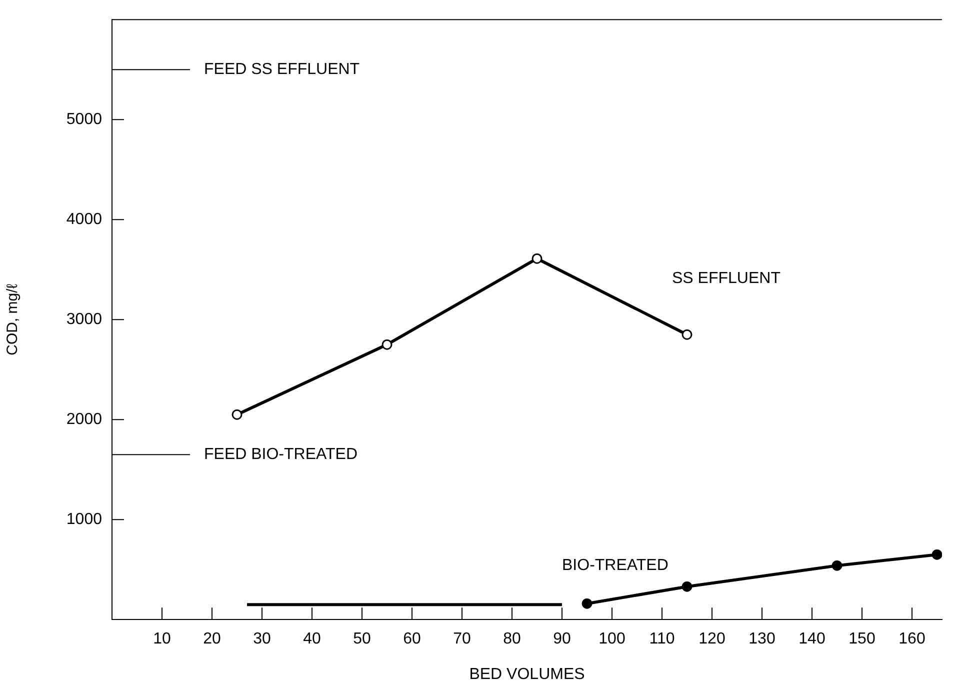  I want to click on x-tick-label: 70, so click(462, 639).